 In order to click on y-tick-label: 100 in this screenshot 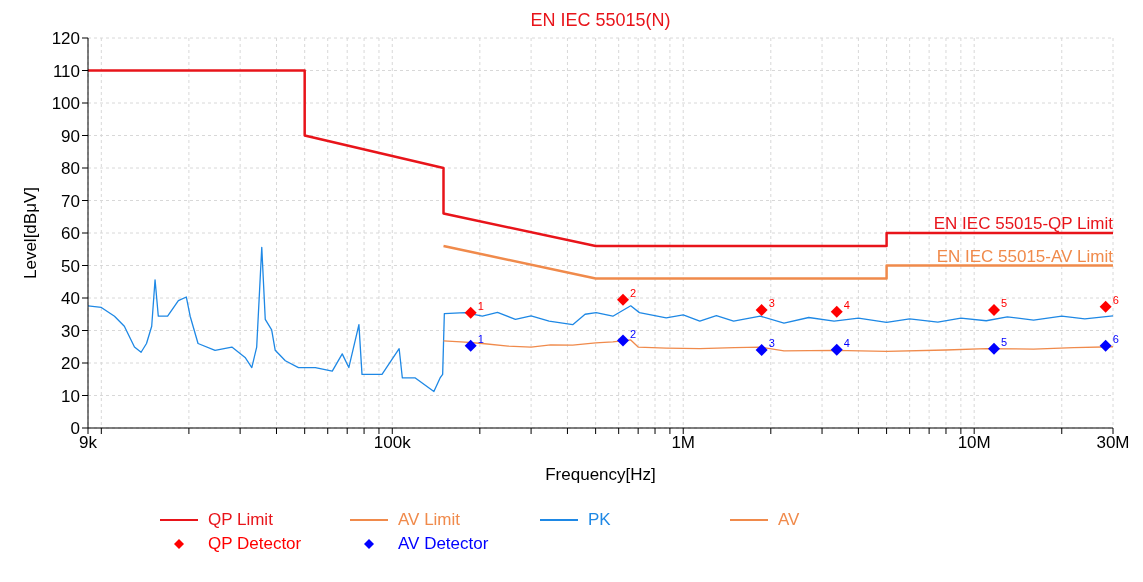, I will do `click(65, 104)`.